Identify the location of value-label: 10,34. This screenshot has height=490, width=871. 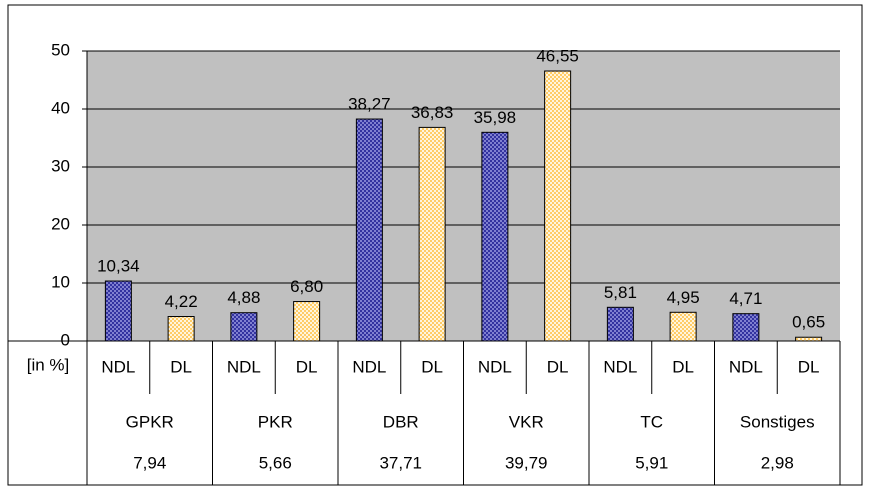
(118, 266).